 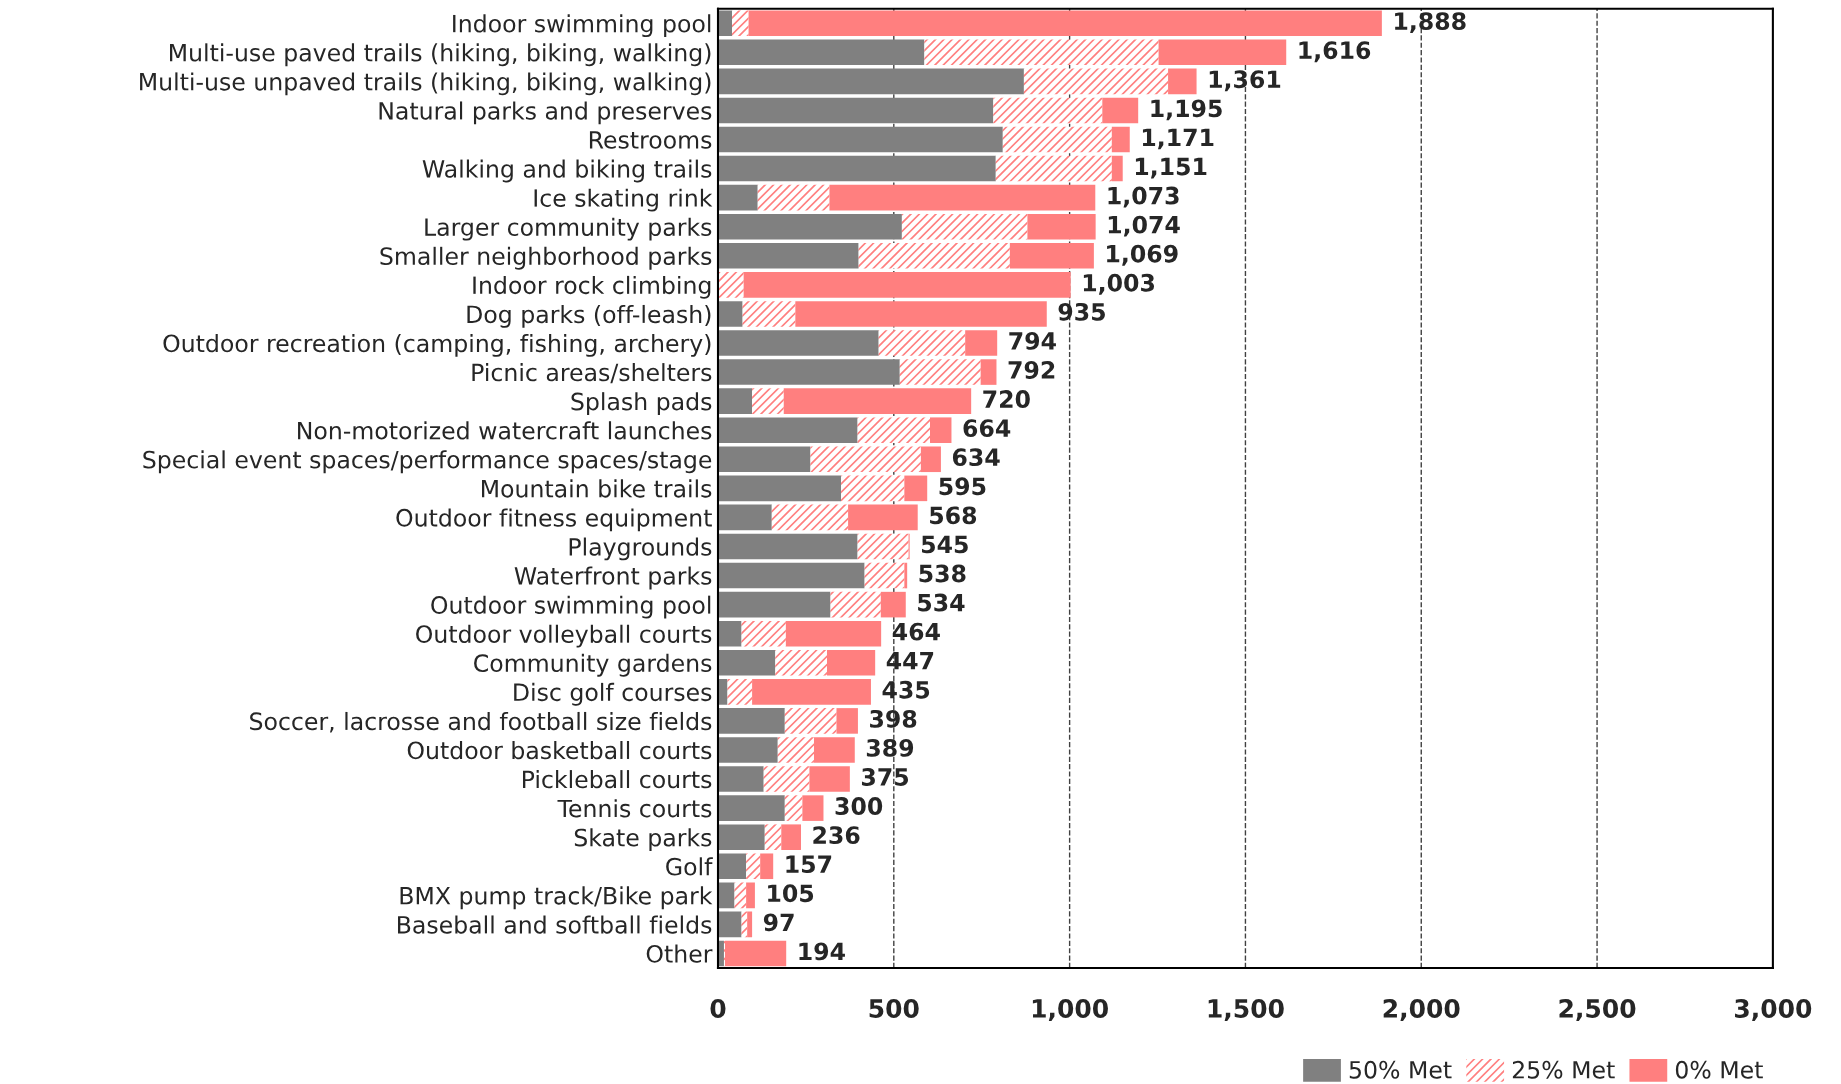 I want to click on y-tick-label: Outdoor swimming pool, so click(x=571, y=607).